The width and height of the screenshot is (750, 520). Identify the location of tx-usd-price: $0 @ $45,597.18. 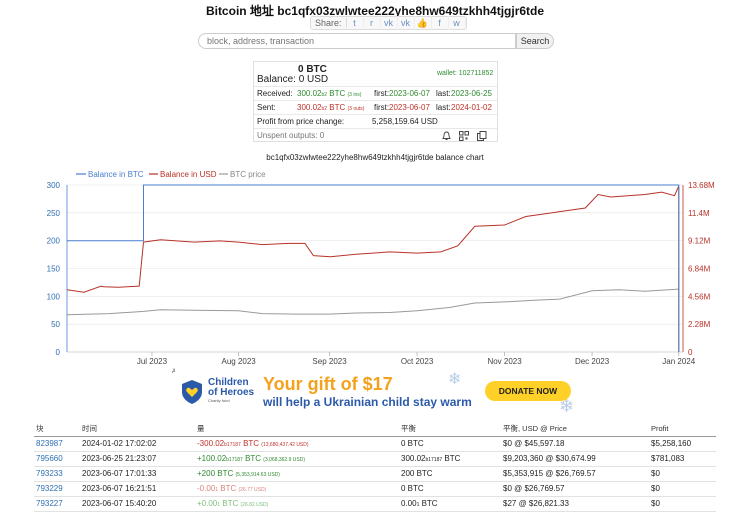
(575, 444).